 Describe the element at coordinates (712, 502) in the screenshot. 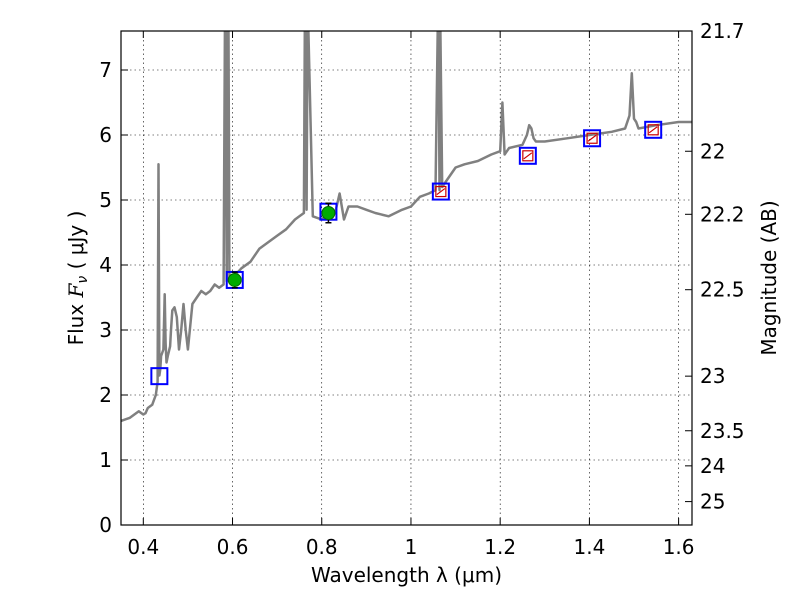

I see `y2-tick-label: 25` at that location.